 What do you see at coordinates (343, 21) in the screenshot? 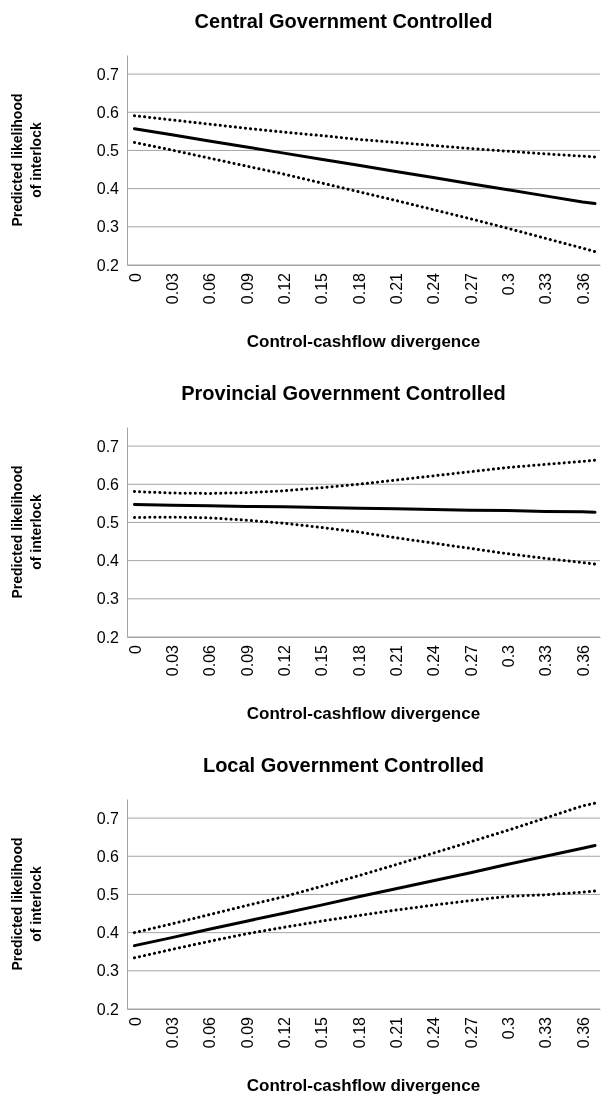
I see `chart-title: Central Government Controlled` at bounding box center [343, 21].